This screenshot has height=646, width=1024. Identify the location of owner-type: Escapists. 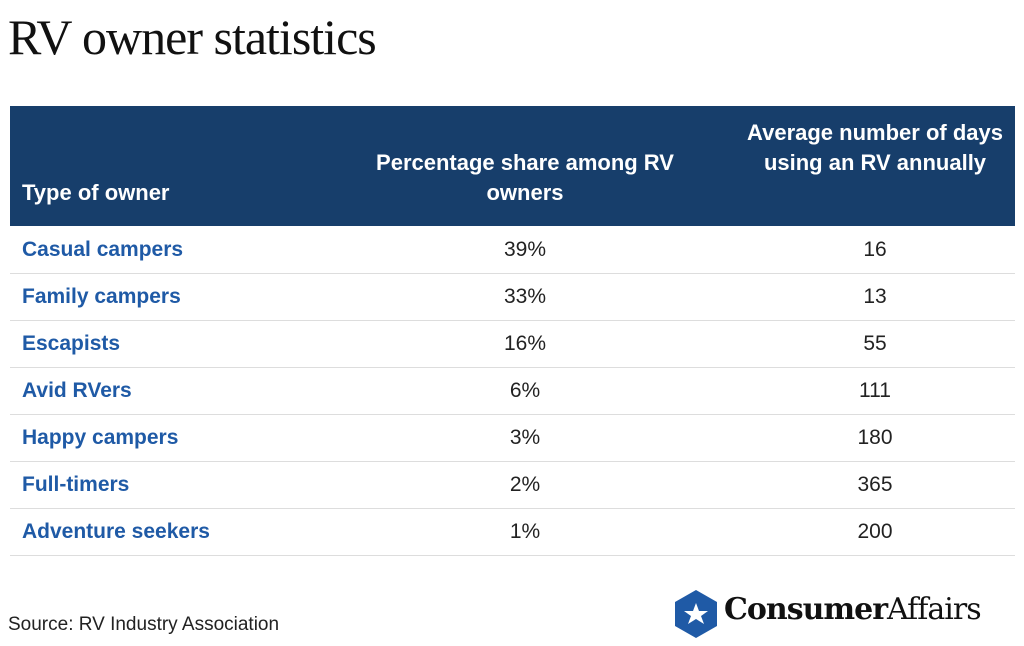
(71, 343).